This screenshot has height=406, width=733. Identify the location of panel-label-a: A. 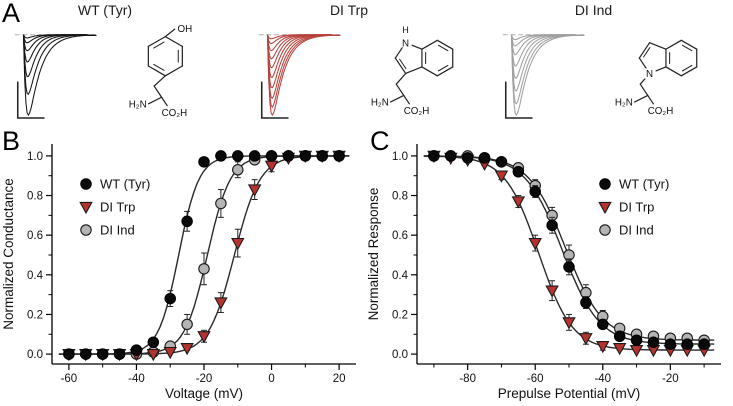
(11, 14).